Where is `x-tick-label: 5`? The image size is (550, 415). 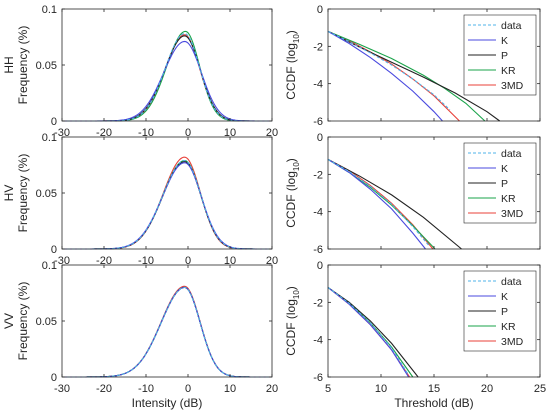
x-tick-label: 5 is located at coordinates (328, 389).